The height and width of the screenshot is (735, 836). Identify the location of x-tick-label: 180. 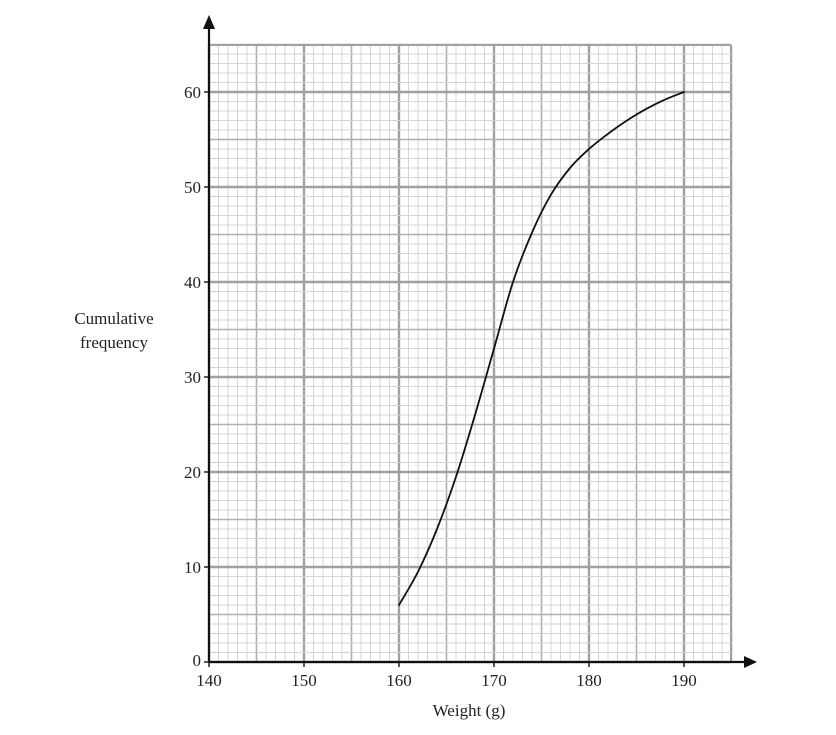
(589, 680).